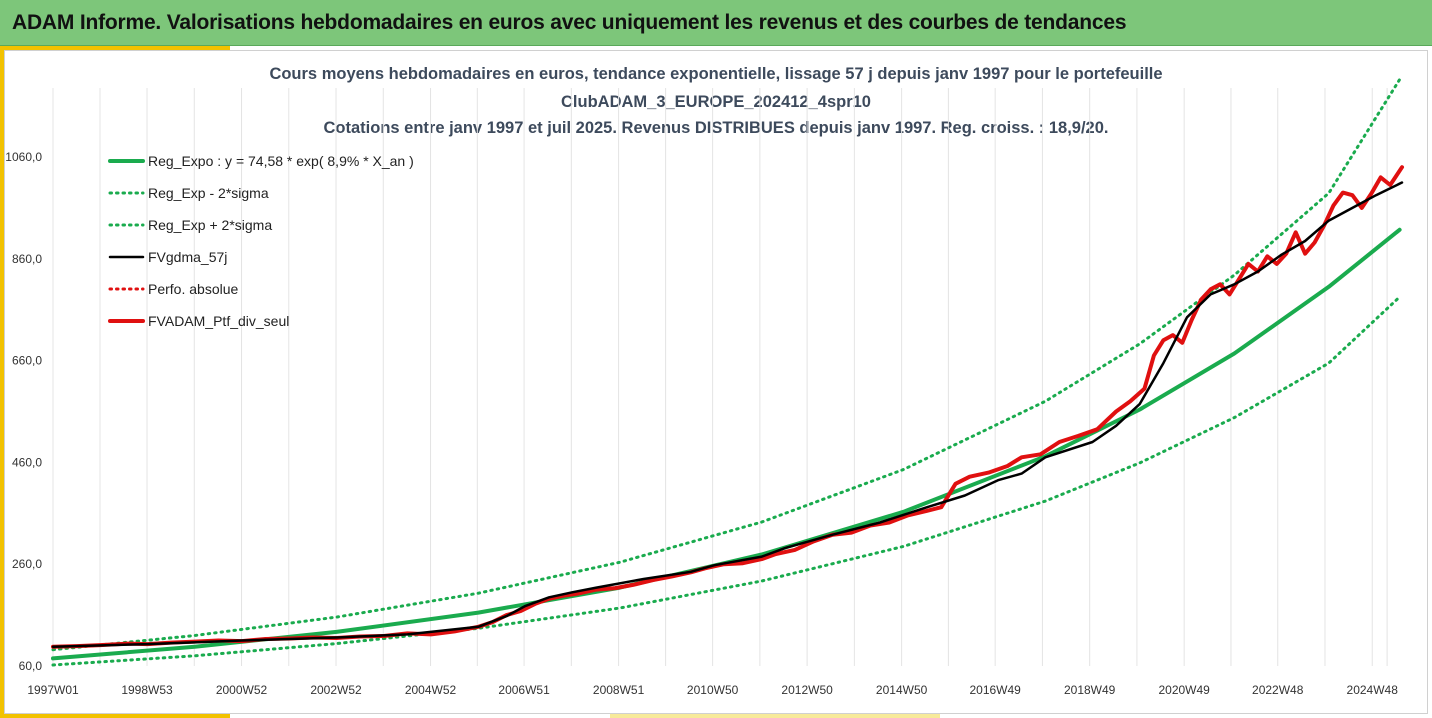  Describe the element at coordinates (27, 259) in the screenshot. I see `y-tick-label: 860,0` at that location.